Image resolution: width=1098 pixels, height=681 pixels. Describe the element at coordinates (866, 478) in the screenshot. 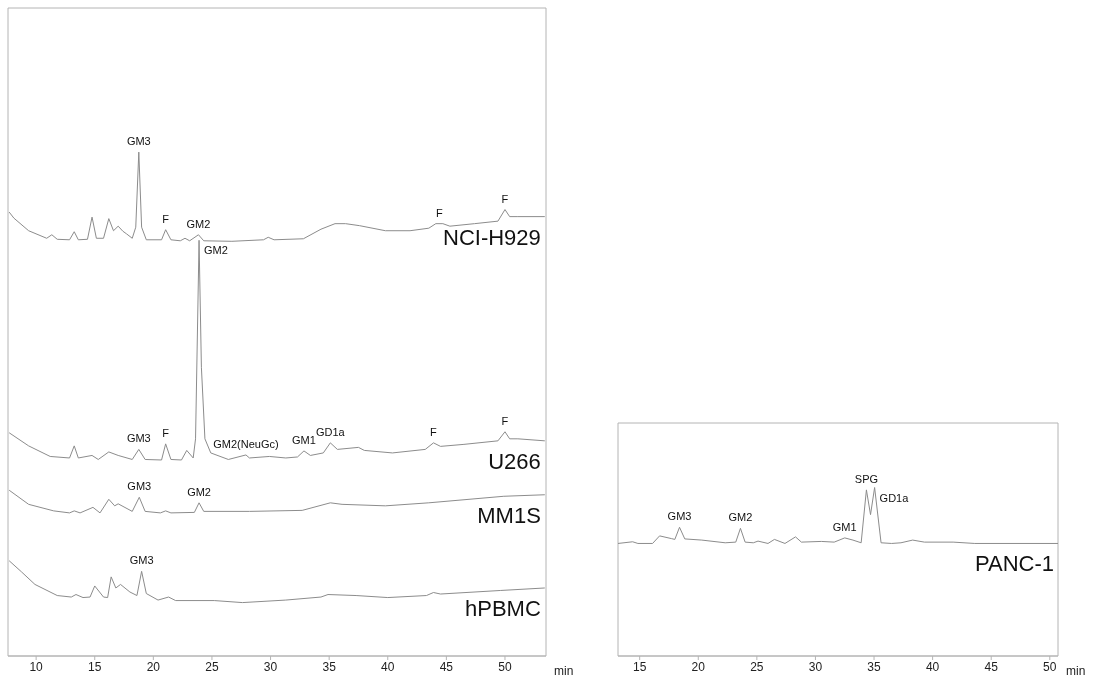

I see `annotation: SPG` at that location.